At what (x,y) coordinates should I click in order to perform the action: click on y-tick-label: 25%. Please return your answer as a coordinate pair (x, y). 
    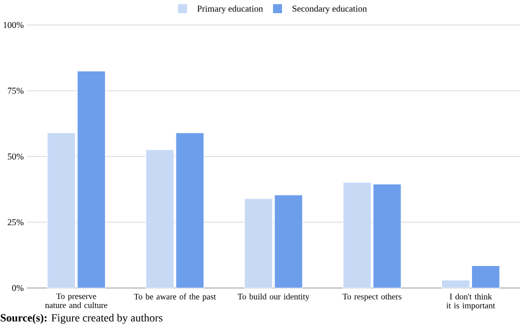
    Looking at the image, I should click on (16, 222).